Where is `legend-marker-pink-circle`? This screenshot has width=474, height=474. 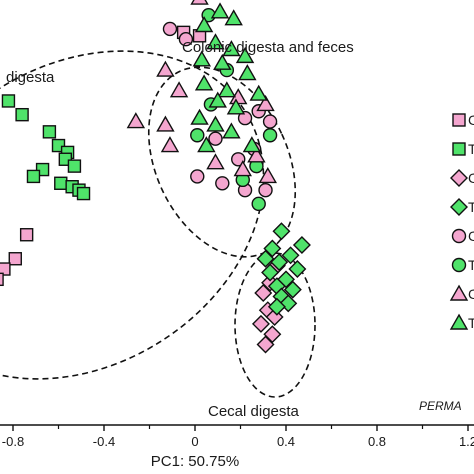 legend-marker-pink-circle is located at coordinates (459, 236).